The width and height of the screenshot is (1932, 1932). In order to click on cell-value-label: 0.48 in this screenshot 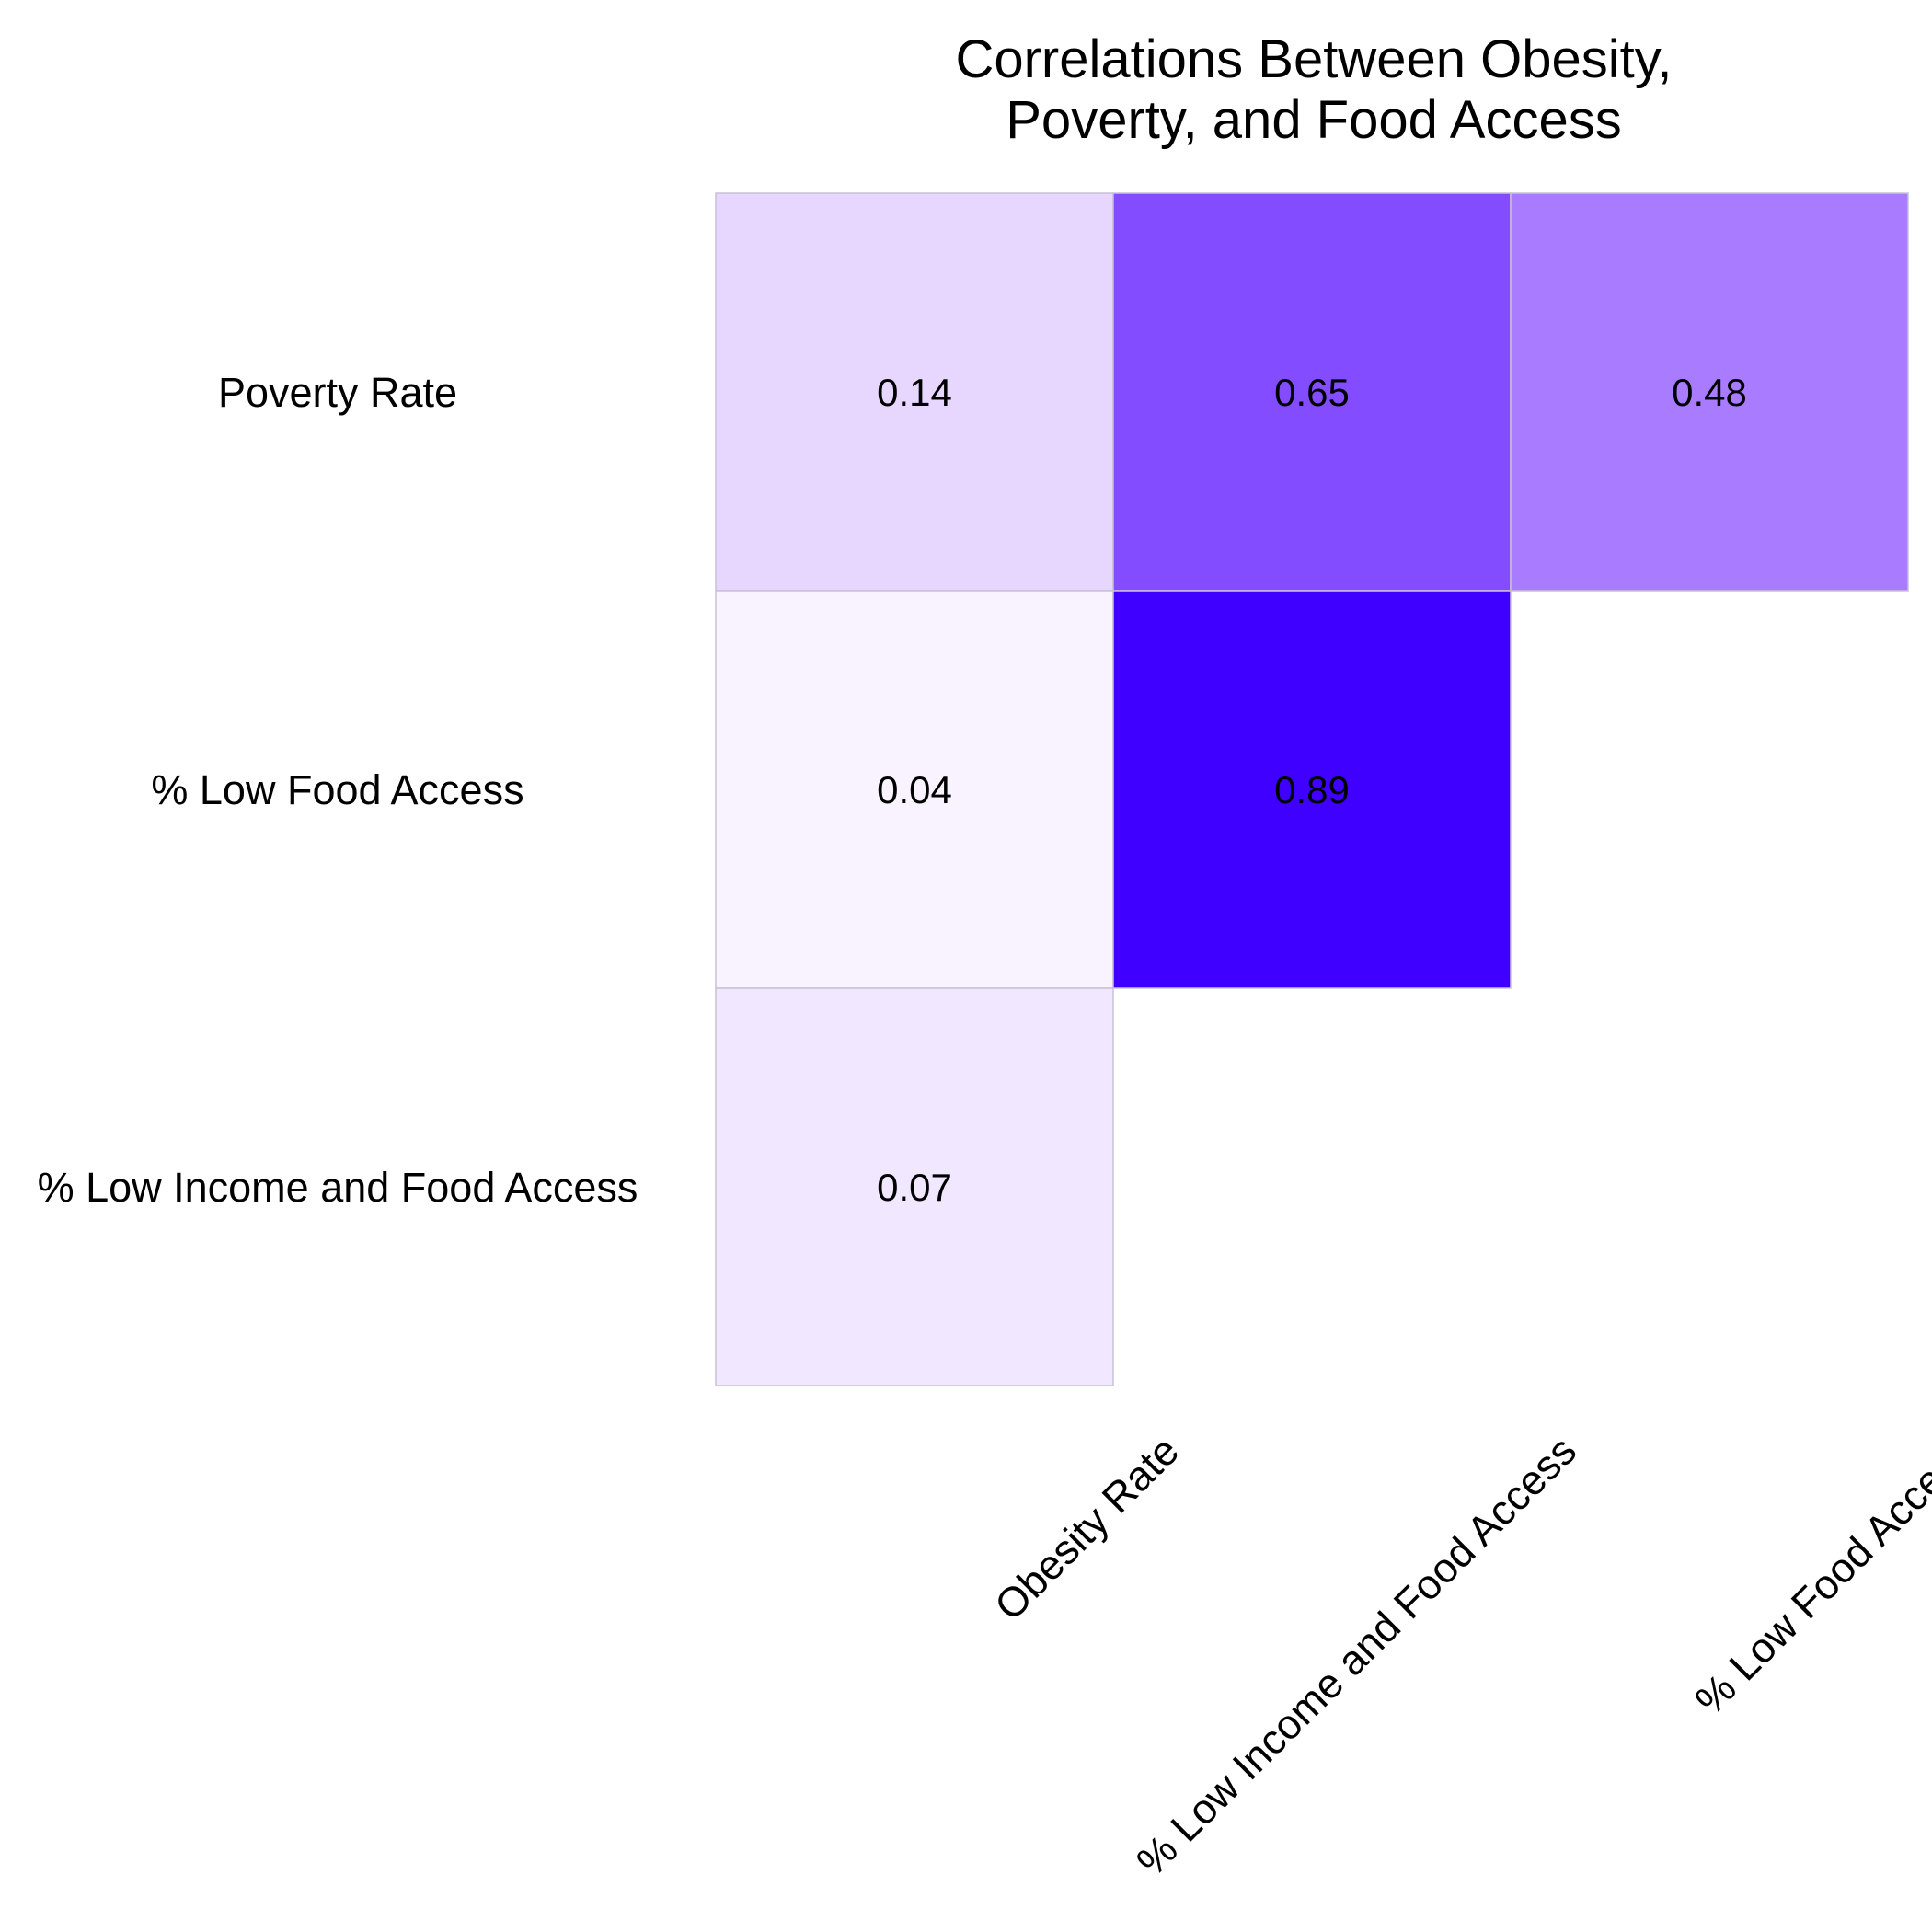, I will do `click(1709, 392)`.